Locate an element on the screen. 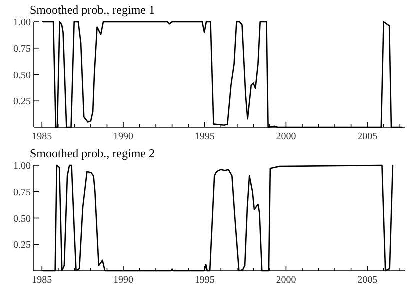  chart-title: Smoothed prob., regime 1 is located at coordinates (92, 10).